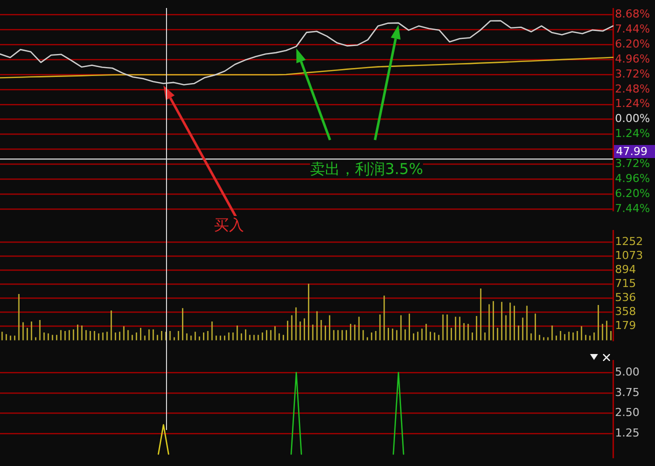 This screenshot has height=466, width=655. What do you see at coordinates (625, 311) in the screenshot?
I see `y-tick-label: 358` at bounding box center [625, 311].